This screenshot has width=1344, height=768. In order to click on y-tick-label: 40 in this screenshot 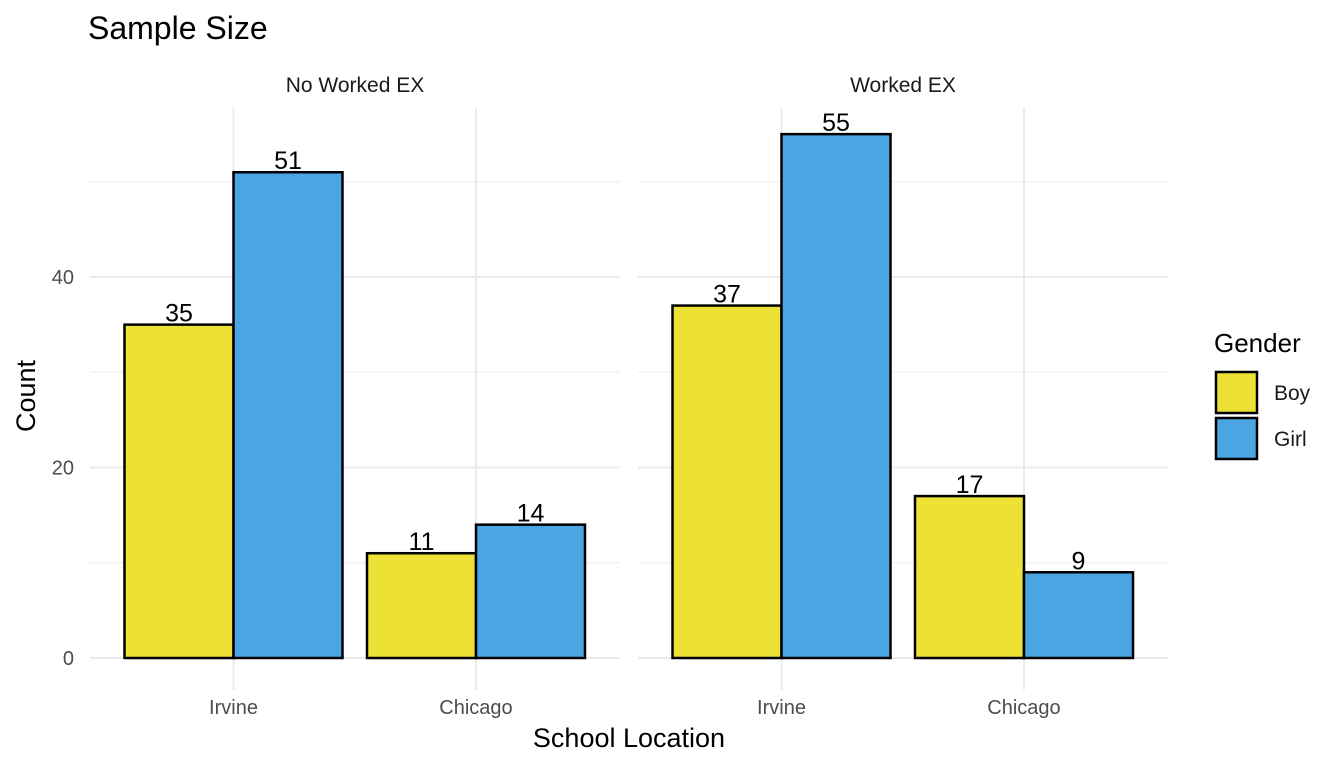, I will do `click(63, 278)`.